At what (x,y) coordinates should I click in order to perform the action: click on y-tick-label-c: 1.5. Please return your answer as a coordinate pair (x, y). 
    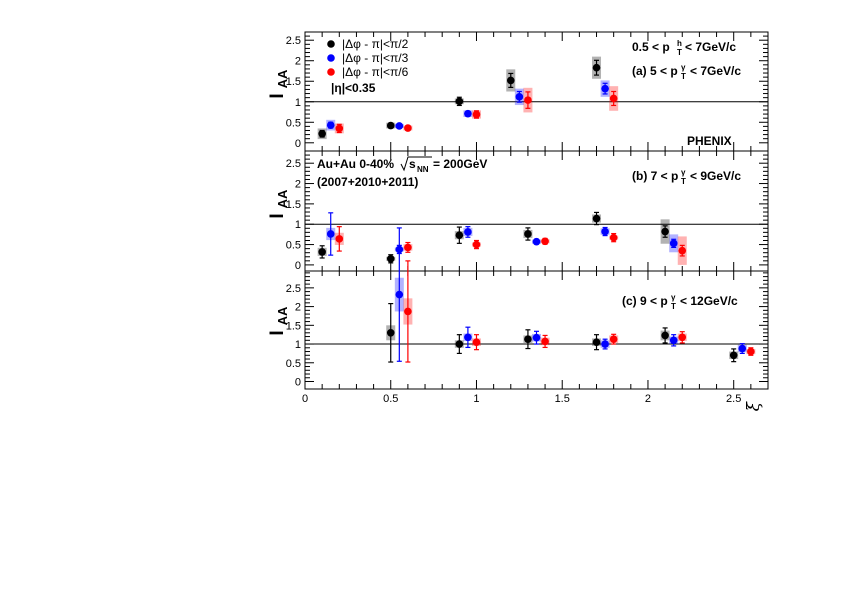
    Looking at the image, I should click on (293, 326).